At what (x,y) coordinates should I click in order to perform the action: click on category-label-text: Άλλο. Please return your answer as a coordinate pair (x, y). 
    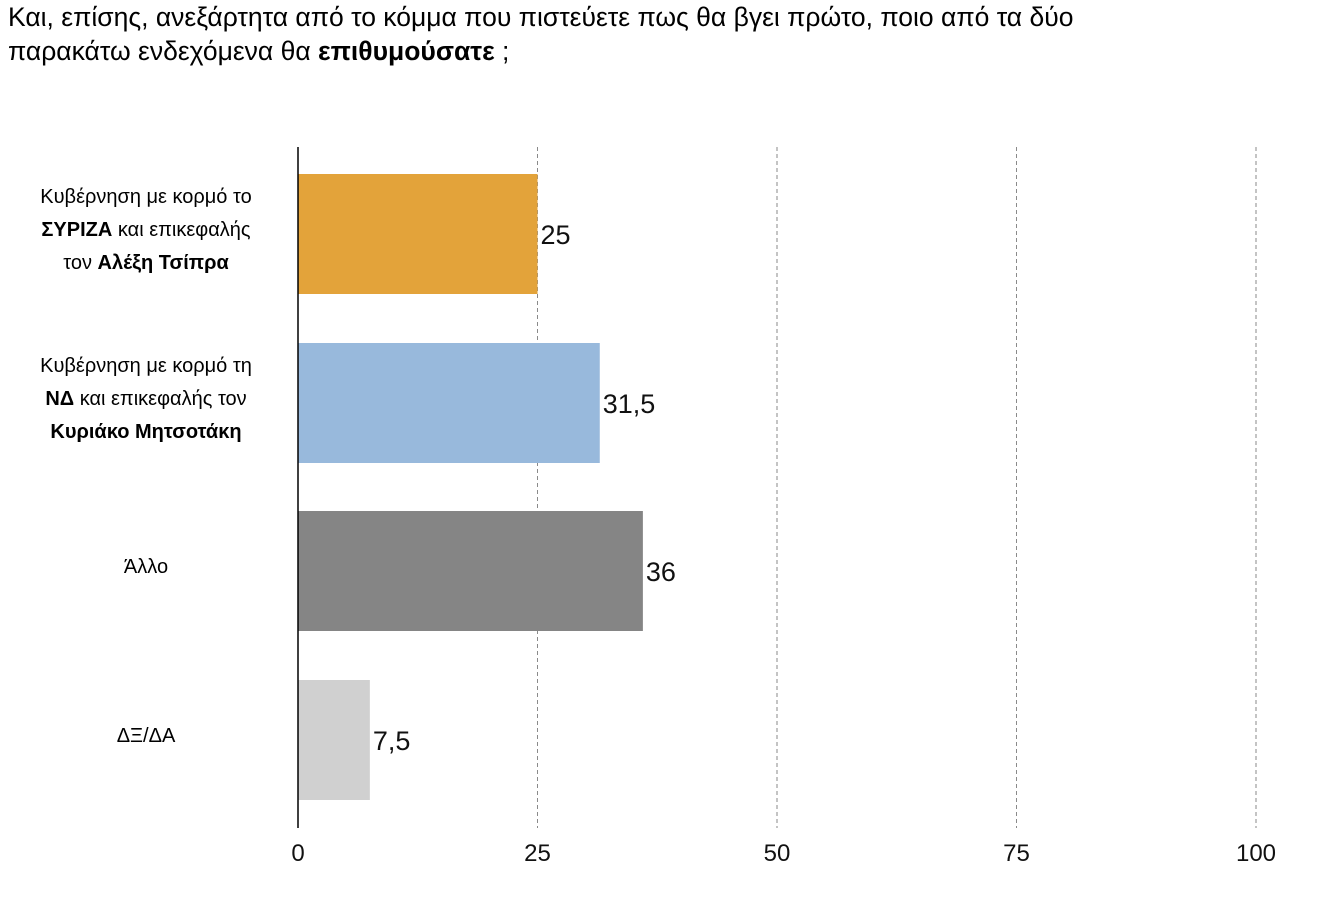
    Looking at the image, I should click on (146, 566).